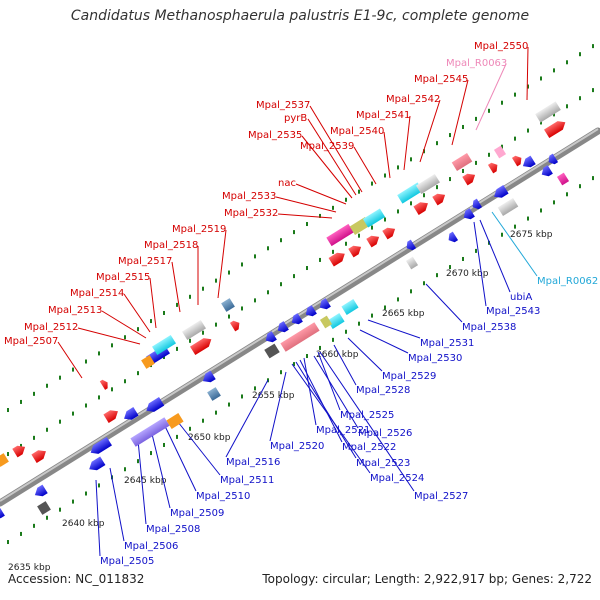 The height and width of the screenshot is (600, 600). What do you see at coordinates (31, 341) in the screenshot?
I see `forward-gene-label: Mpal_2507` at bounding box center [31, 341].